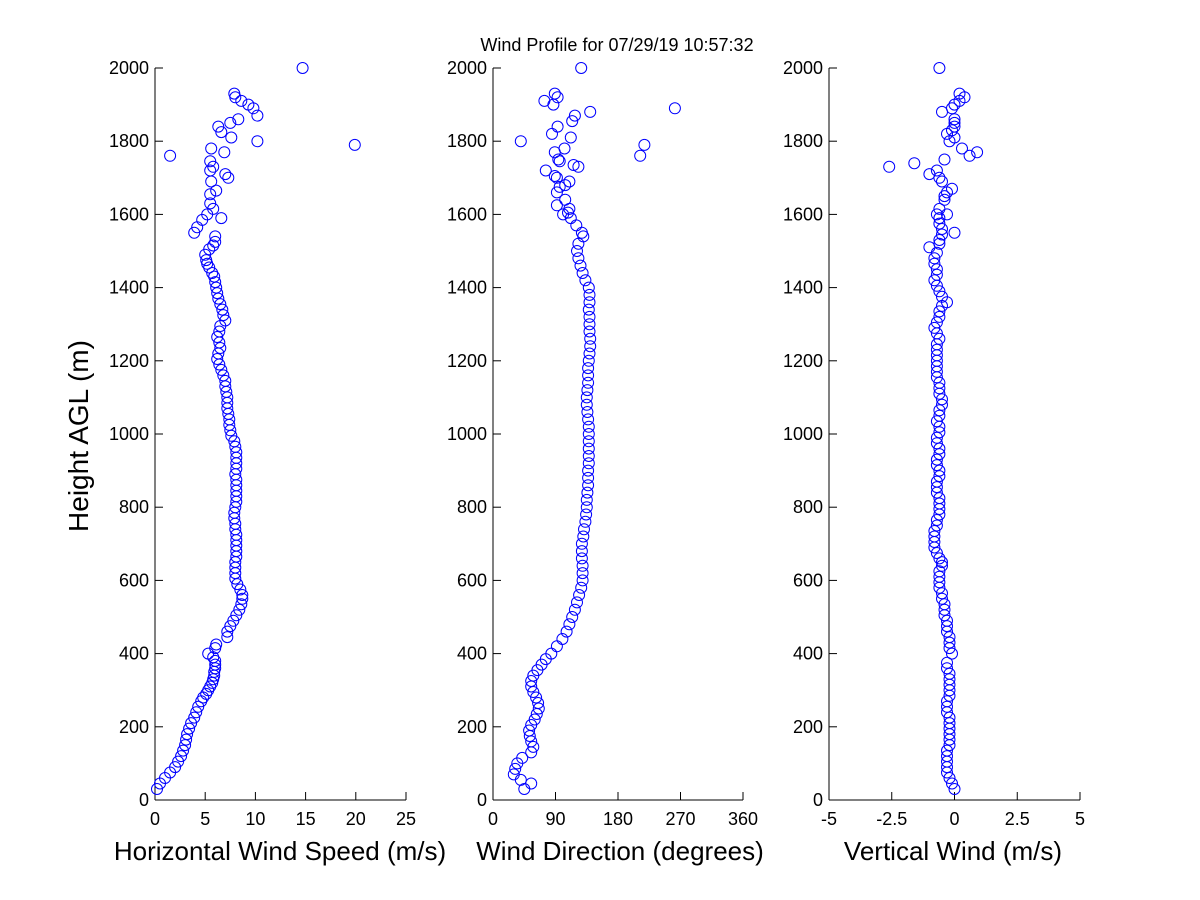 The image size is (1200, 900). Describe the element at coordinates (129, 361) in the screenshot. I see `speed-ytick-label: 1200` at that location.